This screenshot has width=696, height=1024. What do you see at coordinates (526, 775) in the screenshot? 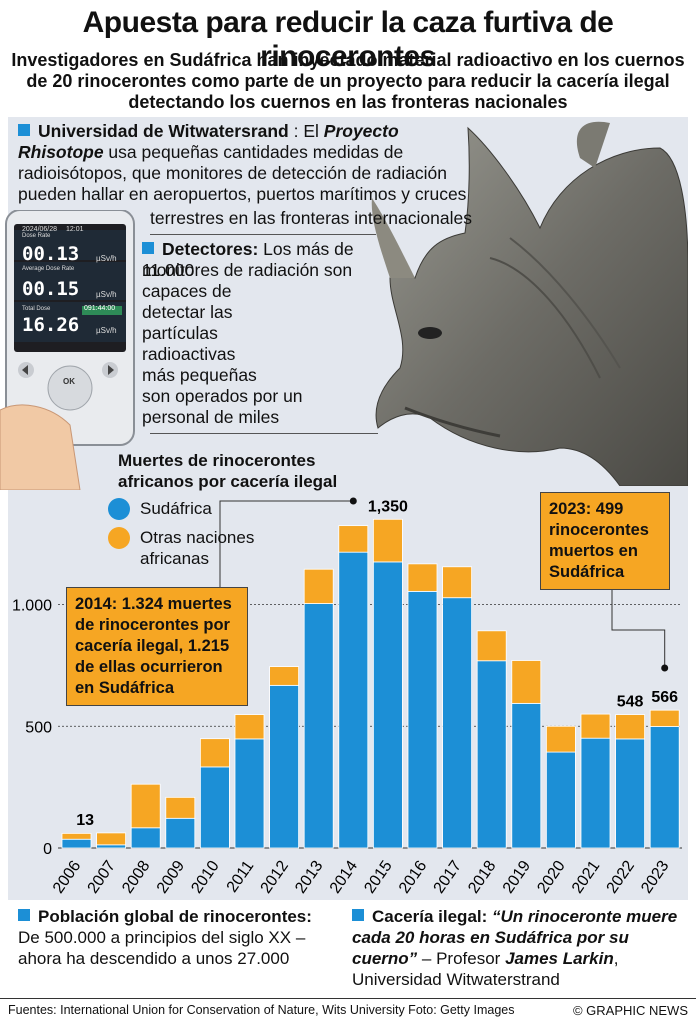
I see `bar-sa-2019` at bounding box center [526, 775].